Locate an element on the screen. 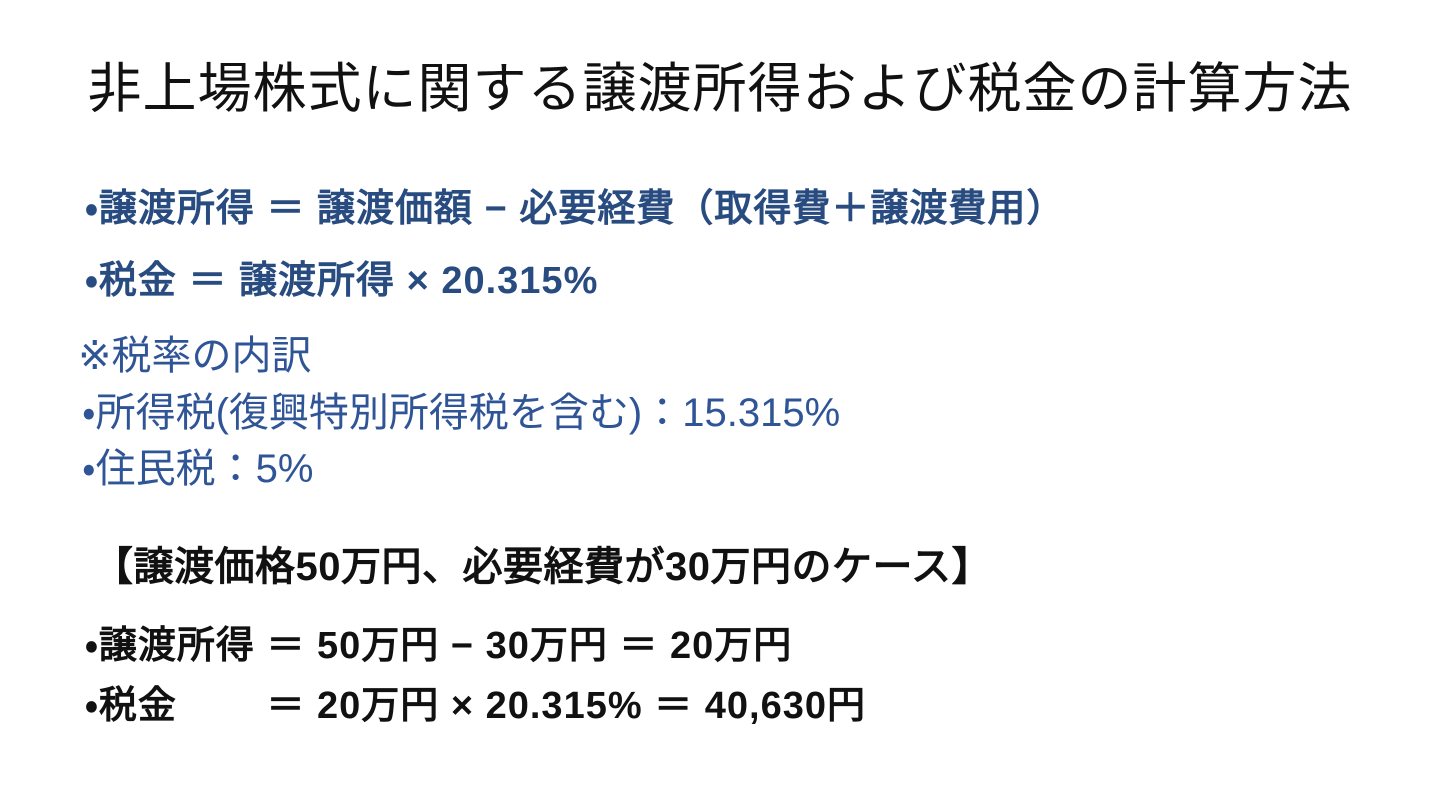 This screenshot has height=810, width=1440. example-income-calculation: ・譲渡所得 ＝ 50万円 − 30万円 ＝ 20万円 is located at coordinates (439, 646).